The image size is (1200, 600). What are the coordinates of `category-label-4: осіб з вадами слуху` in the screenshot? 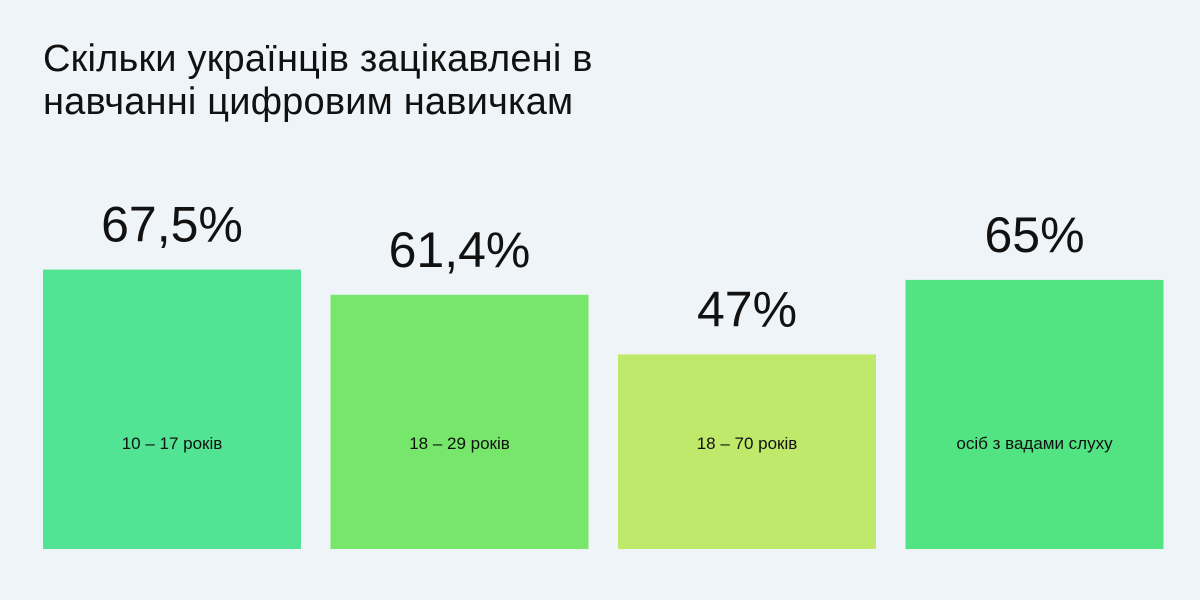 It's located at (1034, 443).